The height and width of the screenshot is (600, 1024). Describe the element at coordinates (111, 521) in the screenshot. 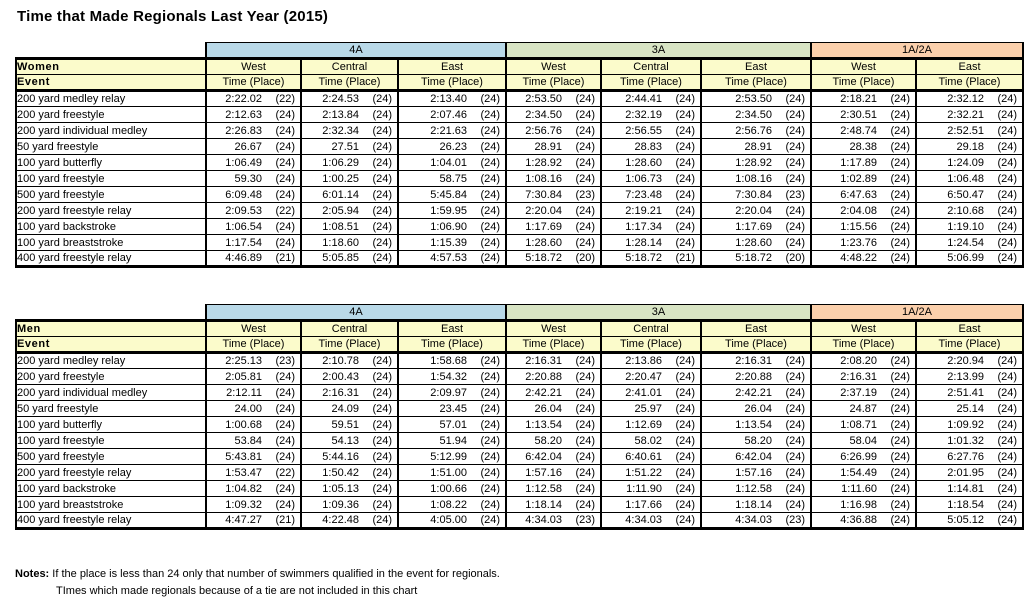

I see `event-cell: 400 yard freestyle relay` at that location.